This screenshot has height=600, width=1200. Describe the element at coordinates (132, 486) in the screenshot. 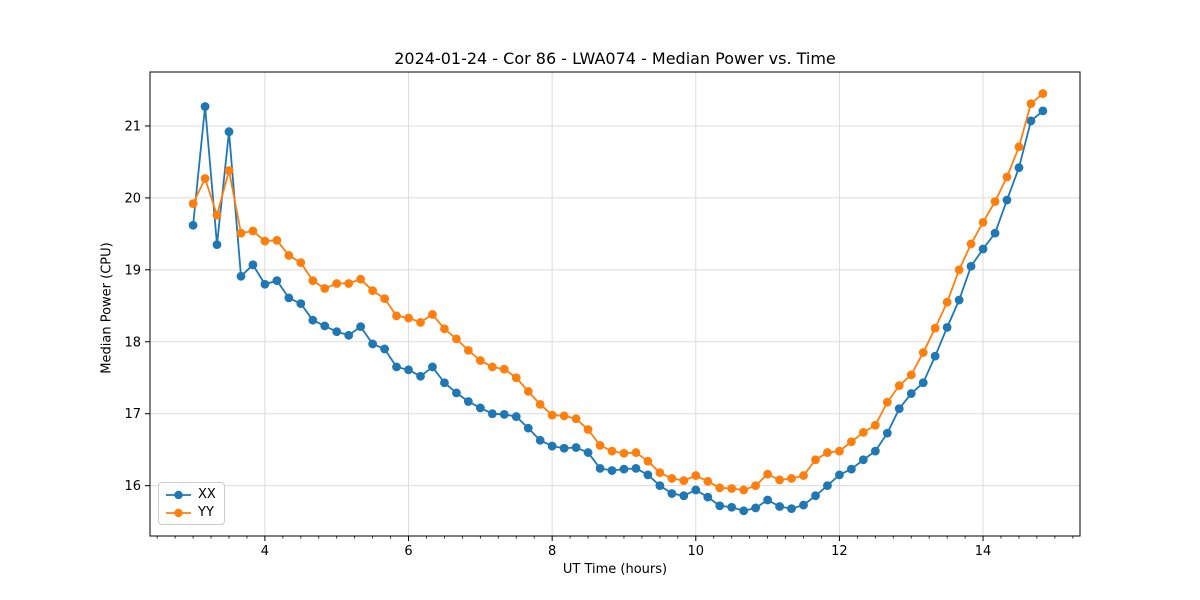

I see `y-tick-label: 16` at that location.